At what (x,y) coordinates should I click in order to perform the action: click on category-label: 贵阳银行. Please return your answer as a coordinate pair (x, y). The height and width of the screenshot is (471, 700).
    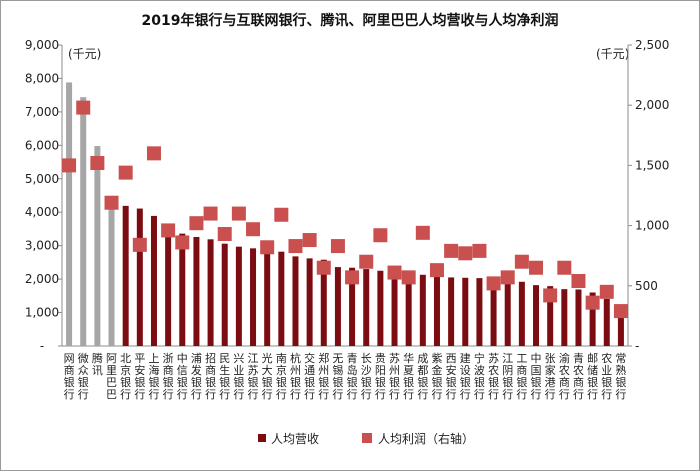
    Looking at the image, I should click on (380, 376).